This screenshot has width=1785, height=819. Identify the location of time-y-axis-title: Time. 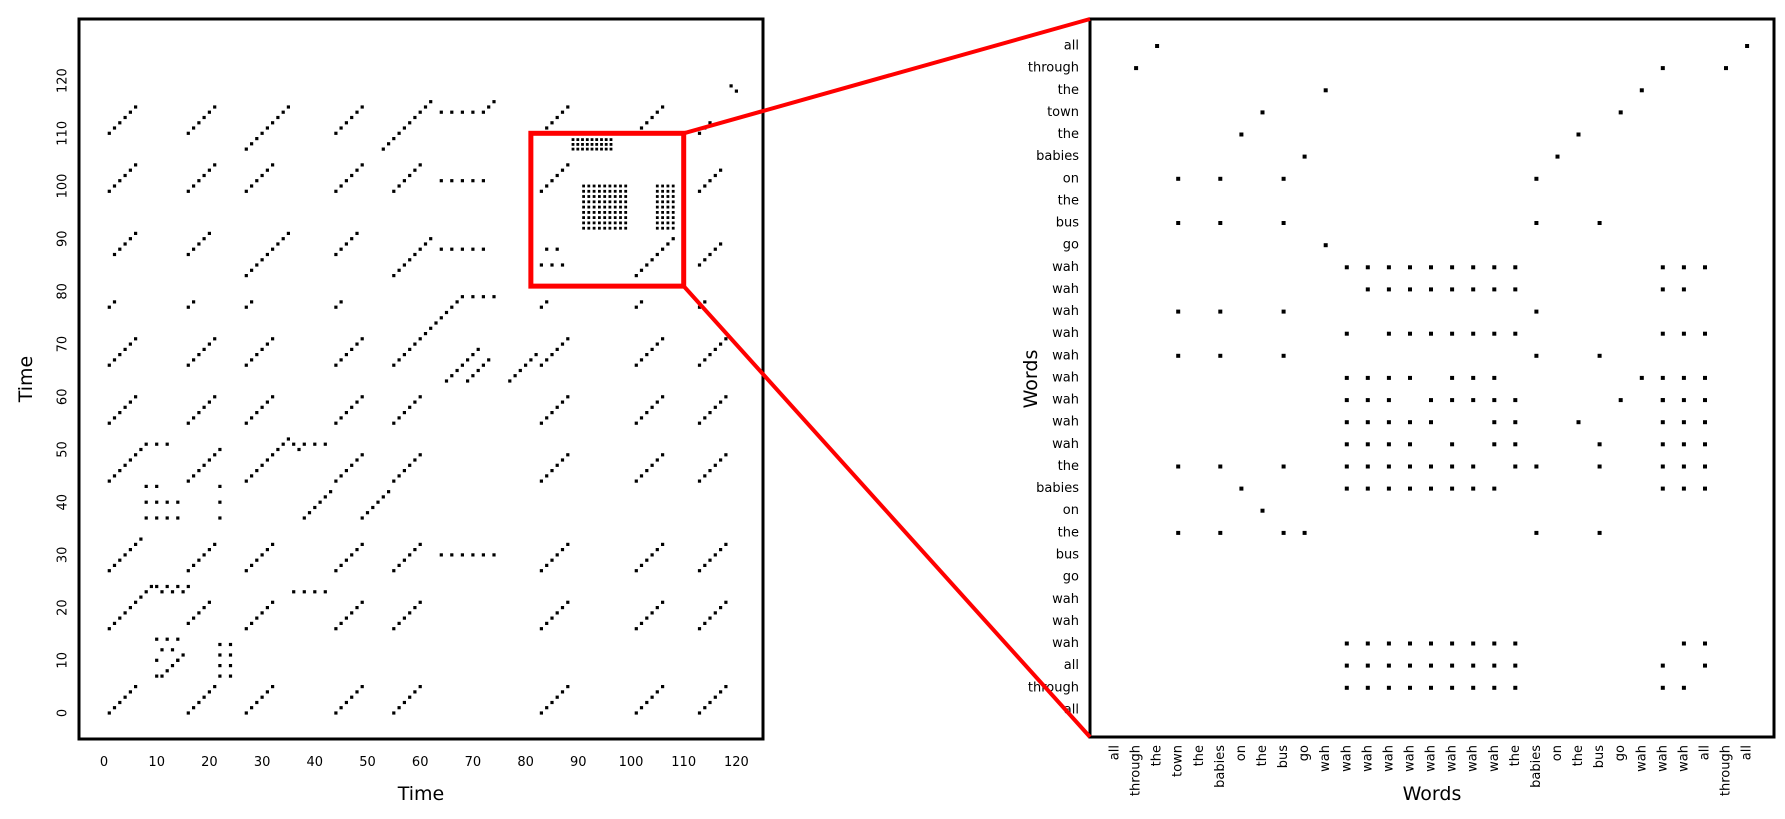
(26, 380).